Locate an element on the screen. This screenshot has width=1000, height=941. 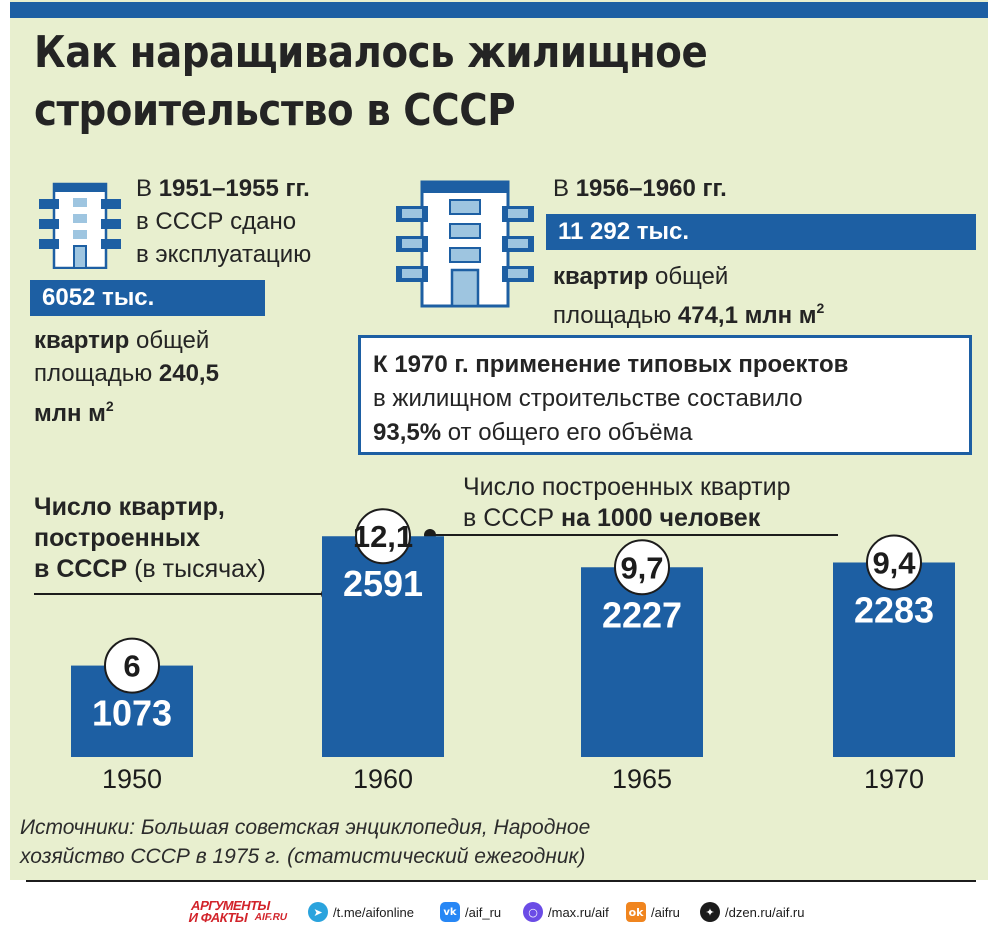
period-1951-area-unit-sup: 2 is located at coordinates (109, 406).